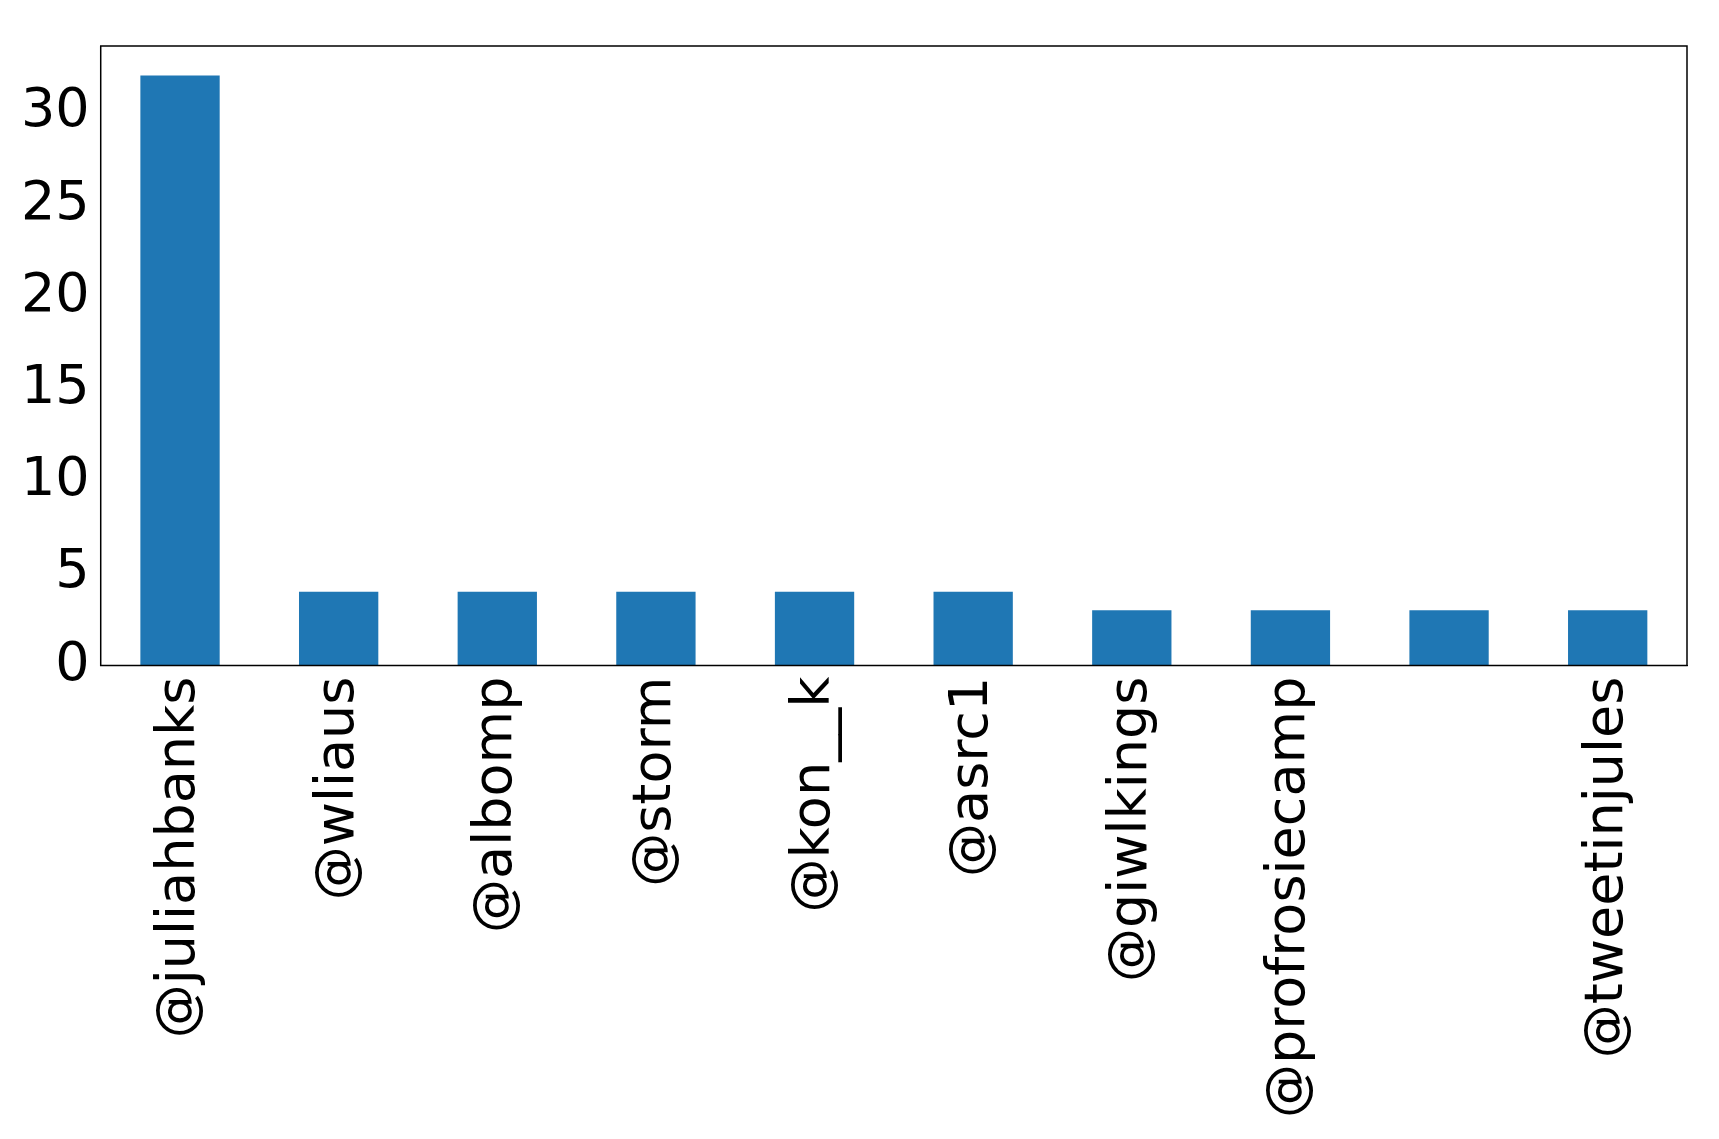 This screenshot has height=1139, width=1719. What do you see at coordinates (176, 857) in the screenshot?
I see `x-tick-label: @juliahbanks` at bounding box center [176, 857].